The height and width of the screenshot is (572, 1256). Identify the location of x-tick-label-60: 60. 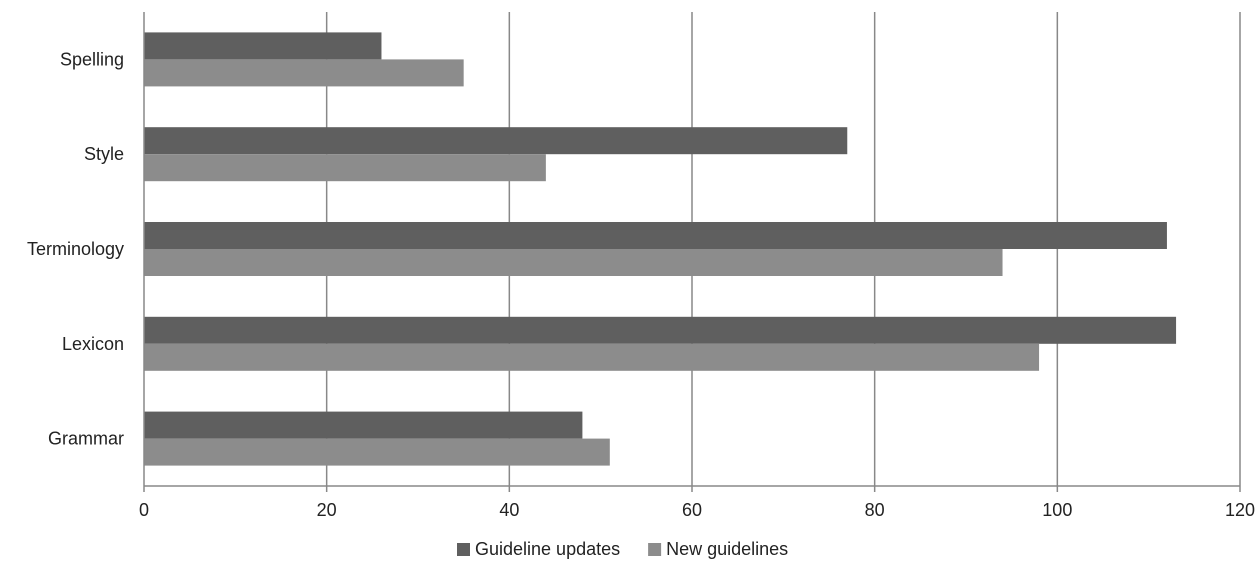
(692, 510).